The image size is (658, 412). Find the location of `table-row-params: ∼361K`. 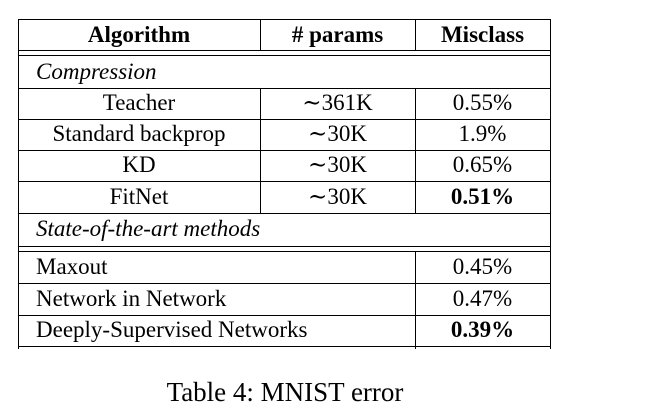

table-row-params: ∼361K is located at coordinates (337, 102).